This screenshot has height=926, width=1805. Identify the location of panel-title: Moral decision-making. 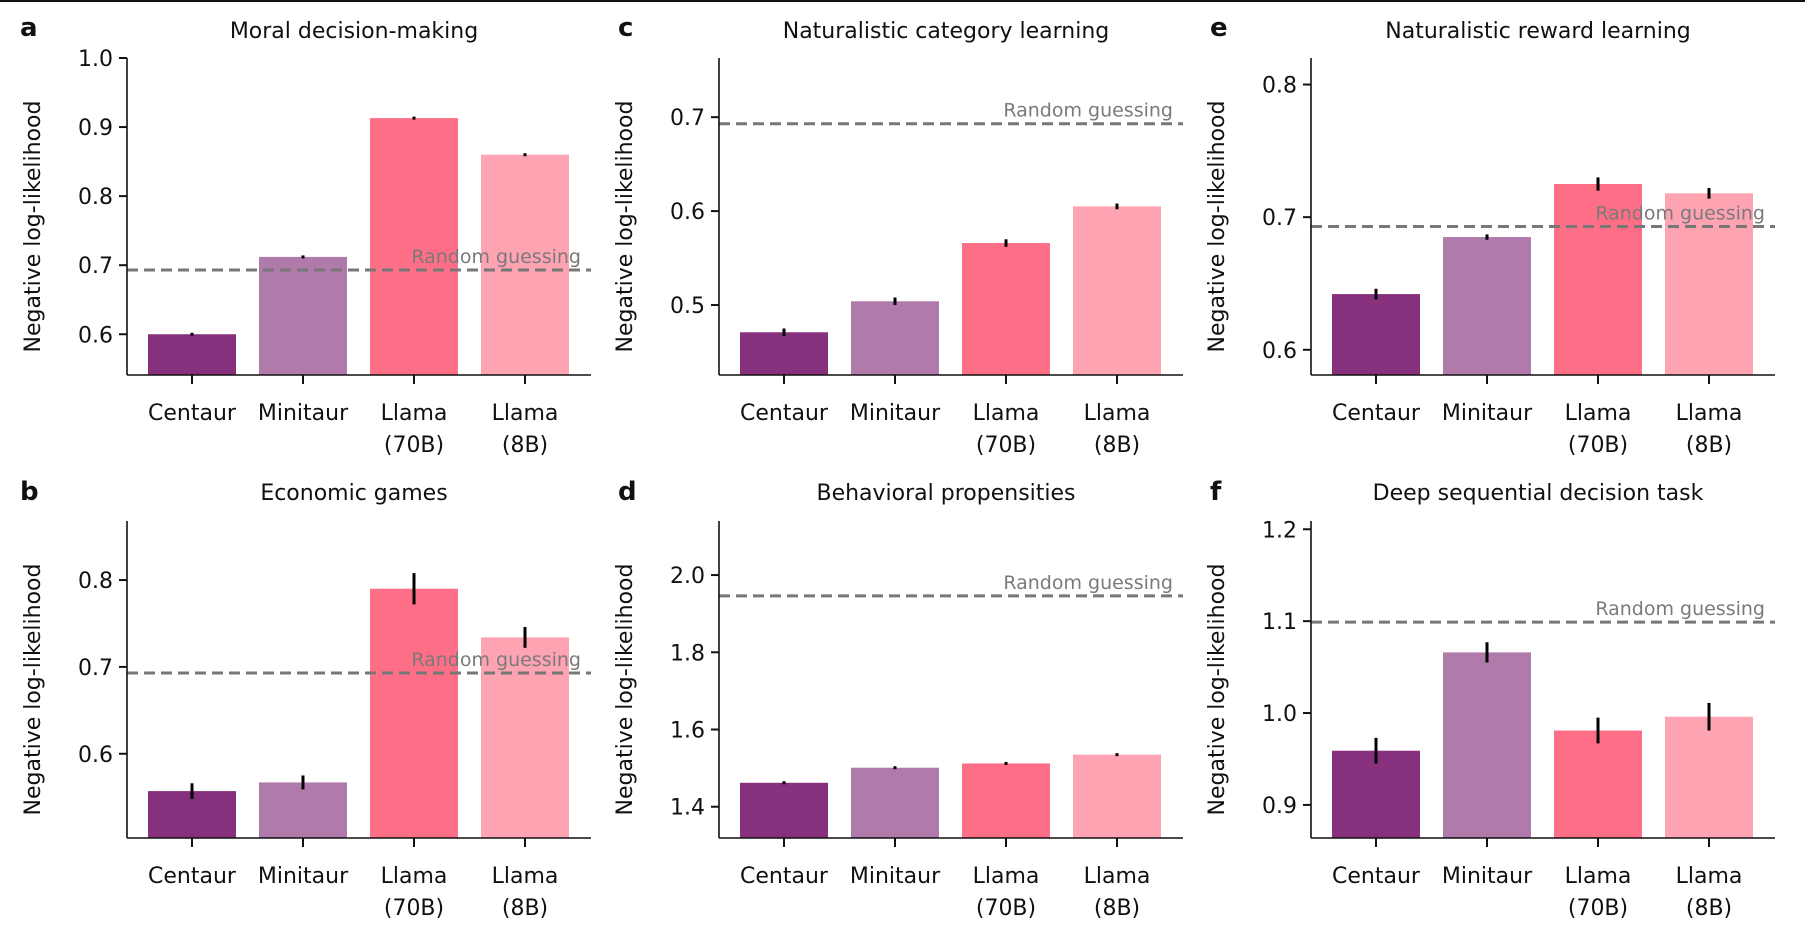
(354, 31).